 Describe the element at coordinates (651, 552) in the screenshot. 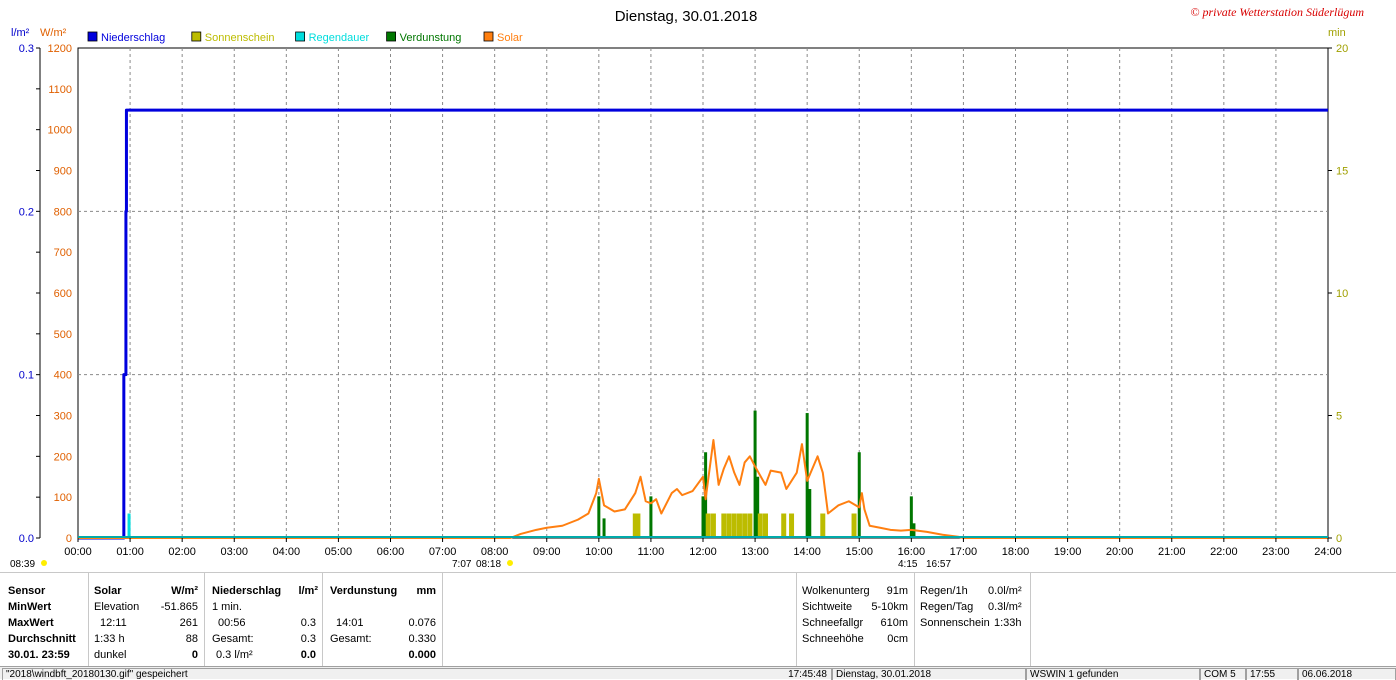

I see `x-tick-label: 11:00` at that location.